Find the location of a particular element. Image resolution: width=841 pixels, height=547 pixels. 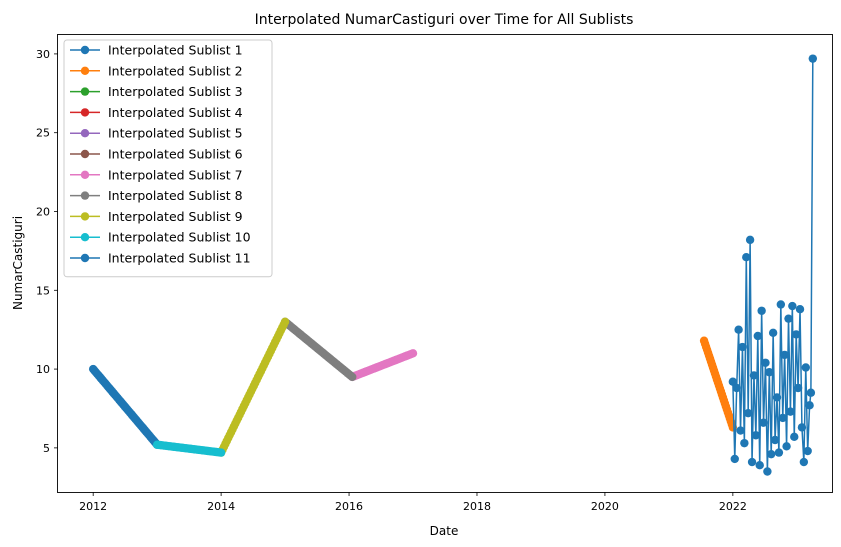

legend-item: Interpolated Sublist 1 is located at coordinates (156, 50).